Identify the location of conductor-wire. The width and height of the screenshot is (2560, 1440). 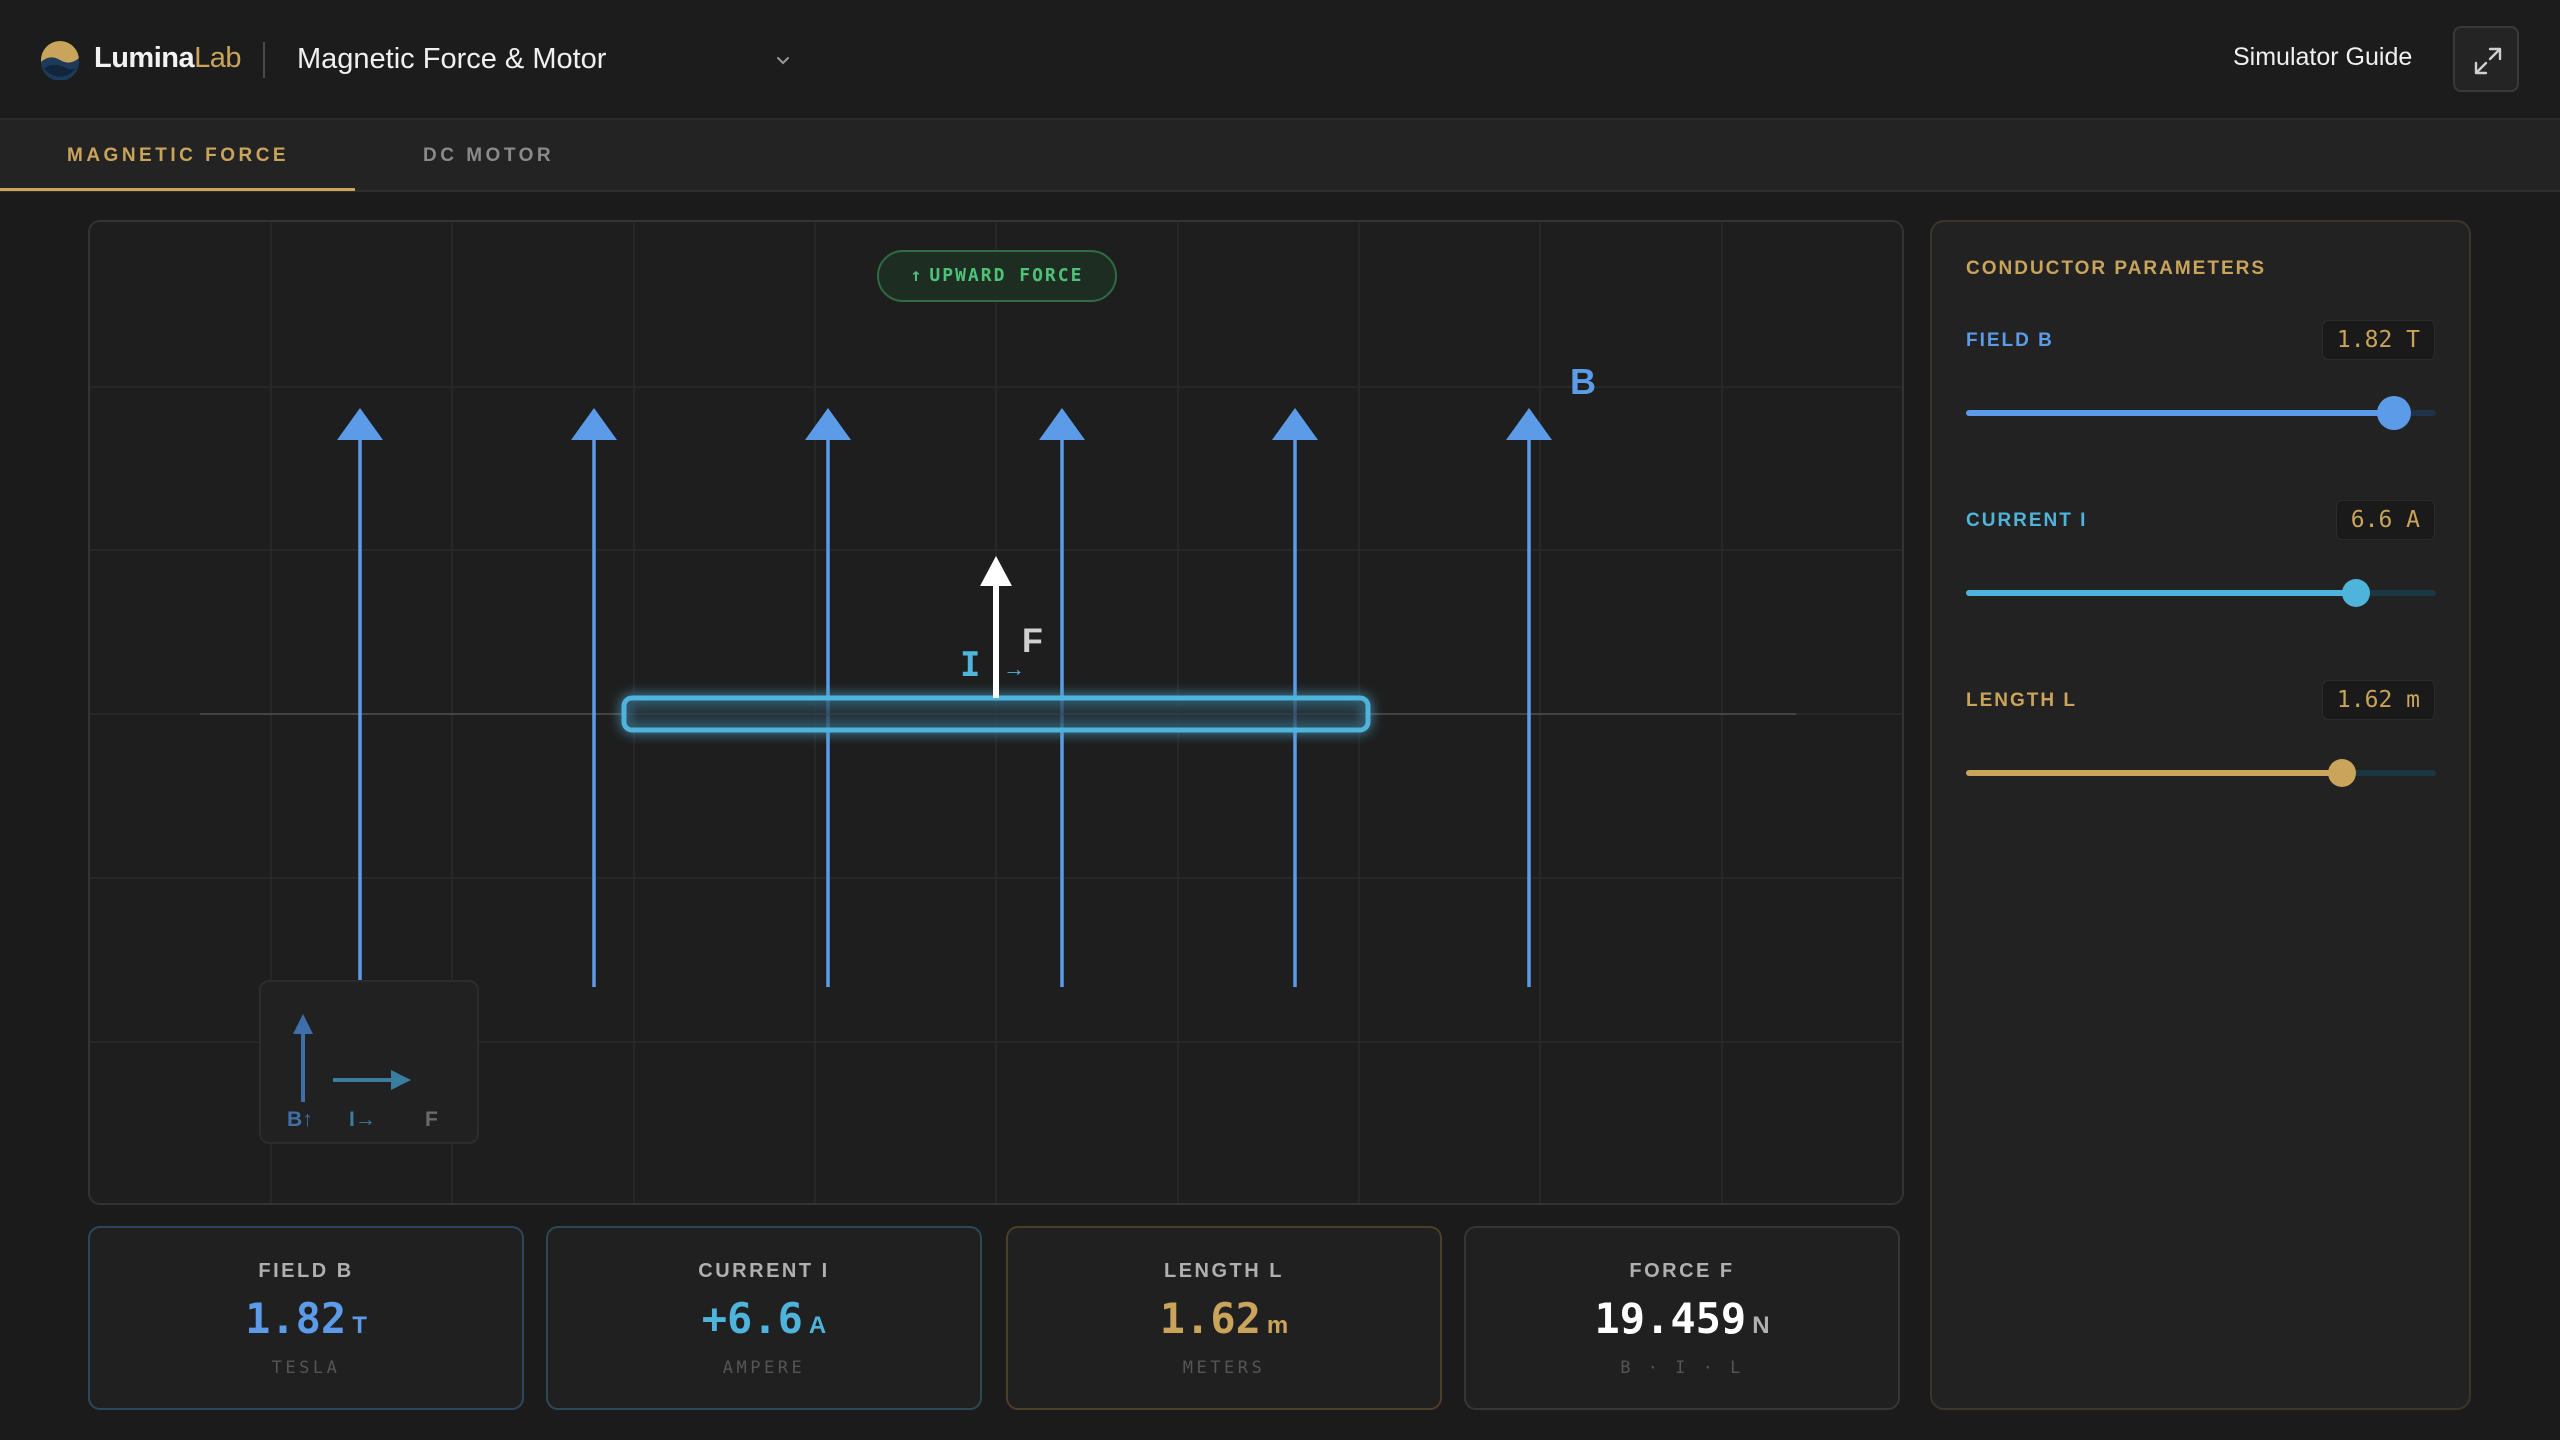
(996, 714).